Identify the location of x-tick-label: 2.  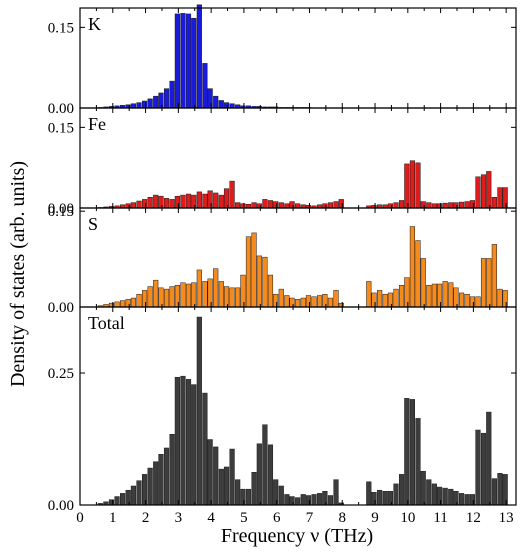
(146, 518).